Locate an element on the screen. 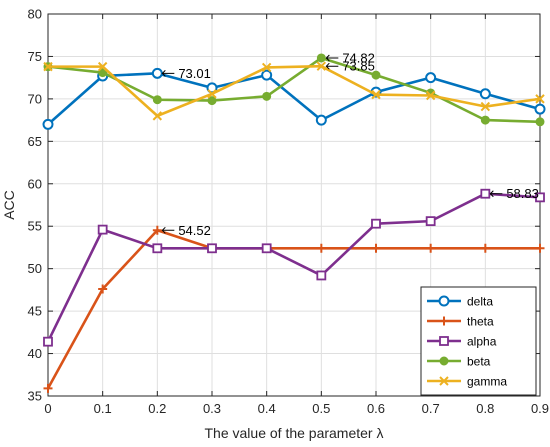  y-axis-label: ACC is located at coordinates (9, 205).